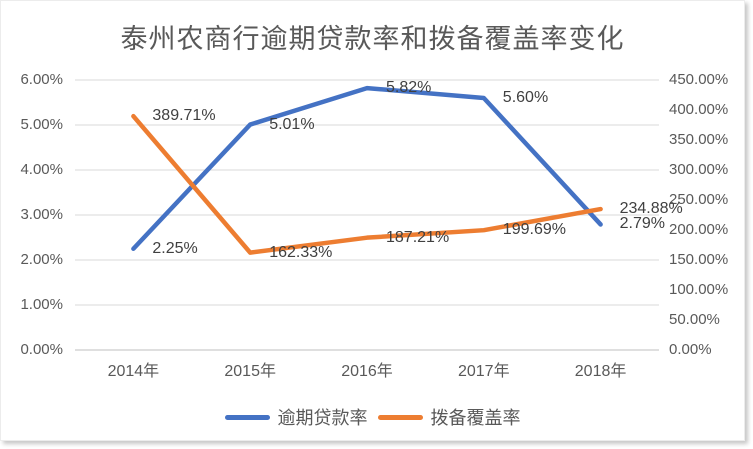  Describe the element at coordinates (534, 230) in the screenshot. I see `data-label: 199.69%` at that location.